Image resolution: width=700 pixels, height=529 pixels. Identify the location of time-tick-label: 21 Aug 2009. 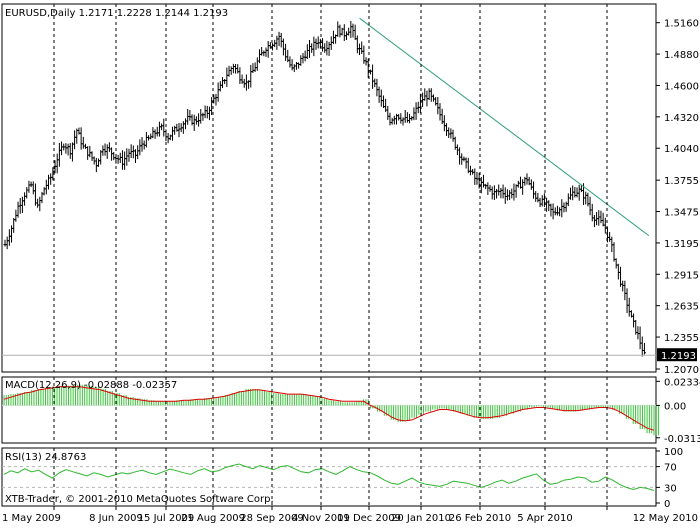
(213, 518).